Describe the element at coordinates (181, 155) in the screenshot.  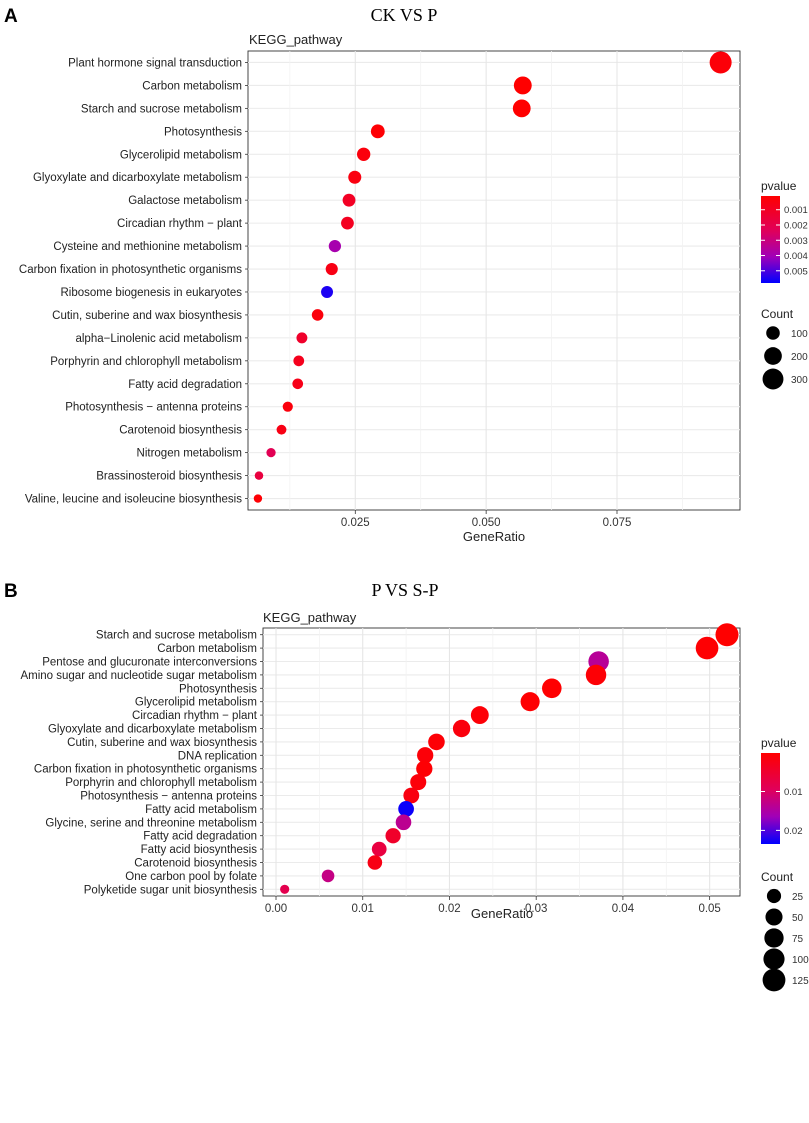
I see `y-tick-label: Glycerolipid metabolism` at that location.